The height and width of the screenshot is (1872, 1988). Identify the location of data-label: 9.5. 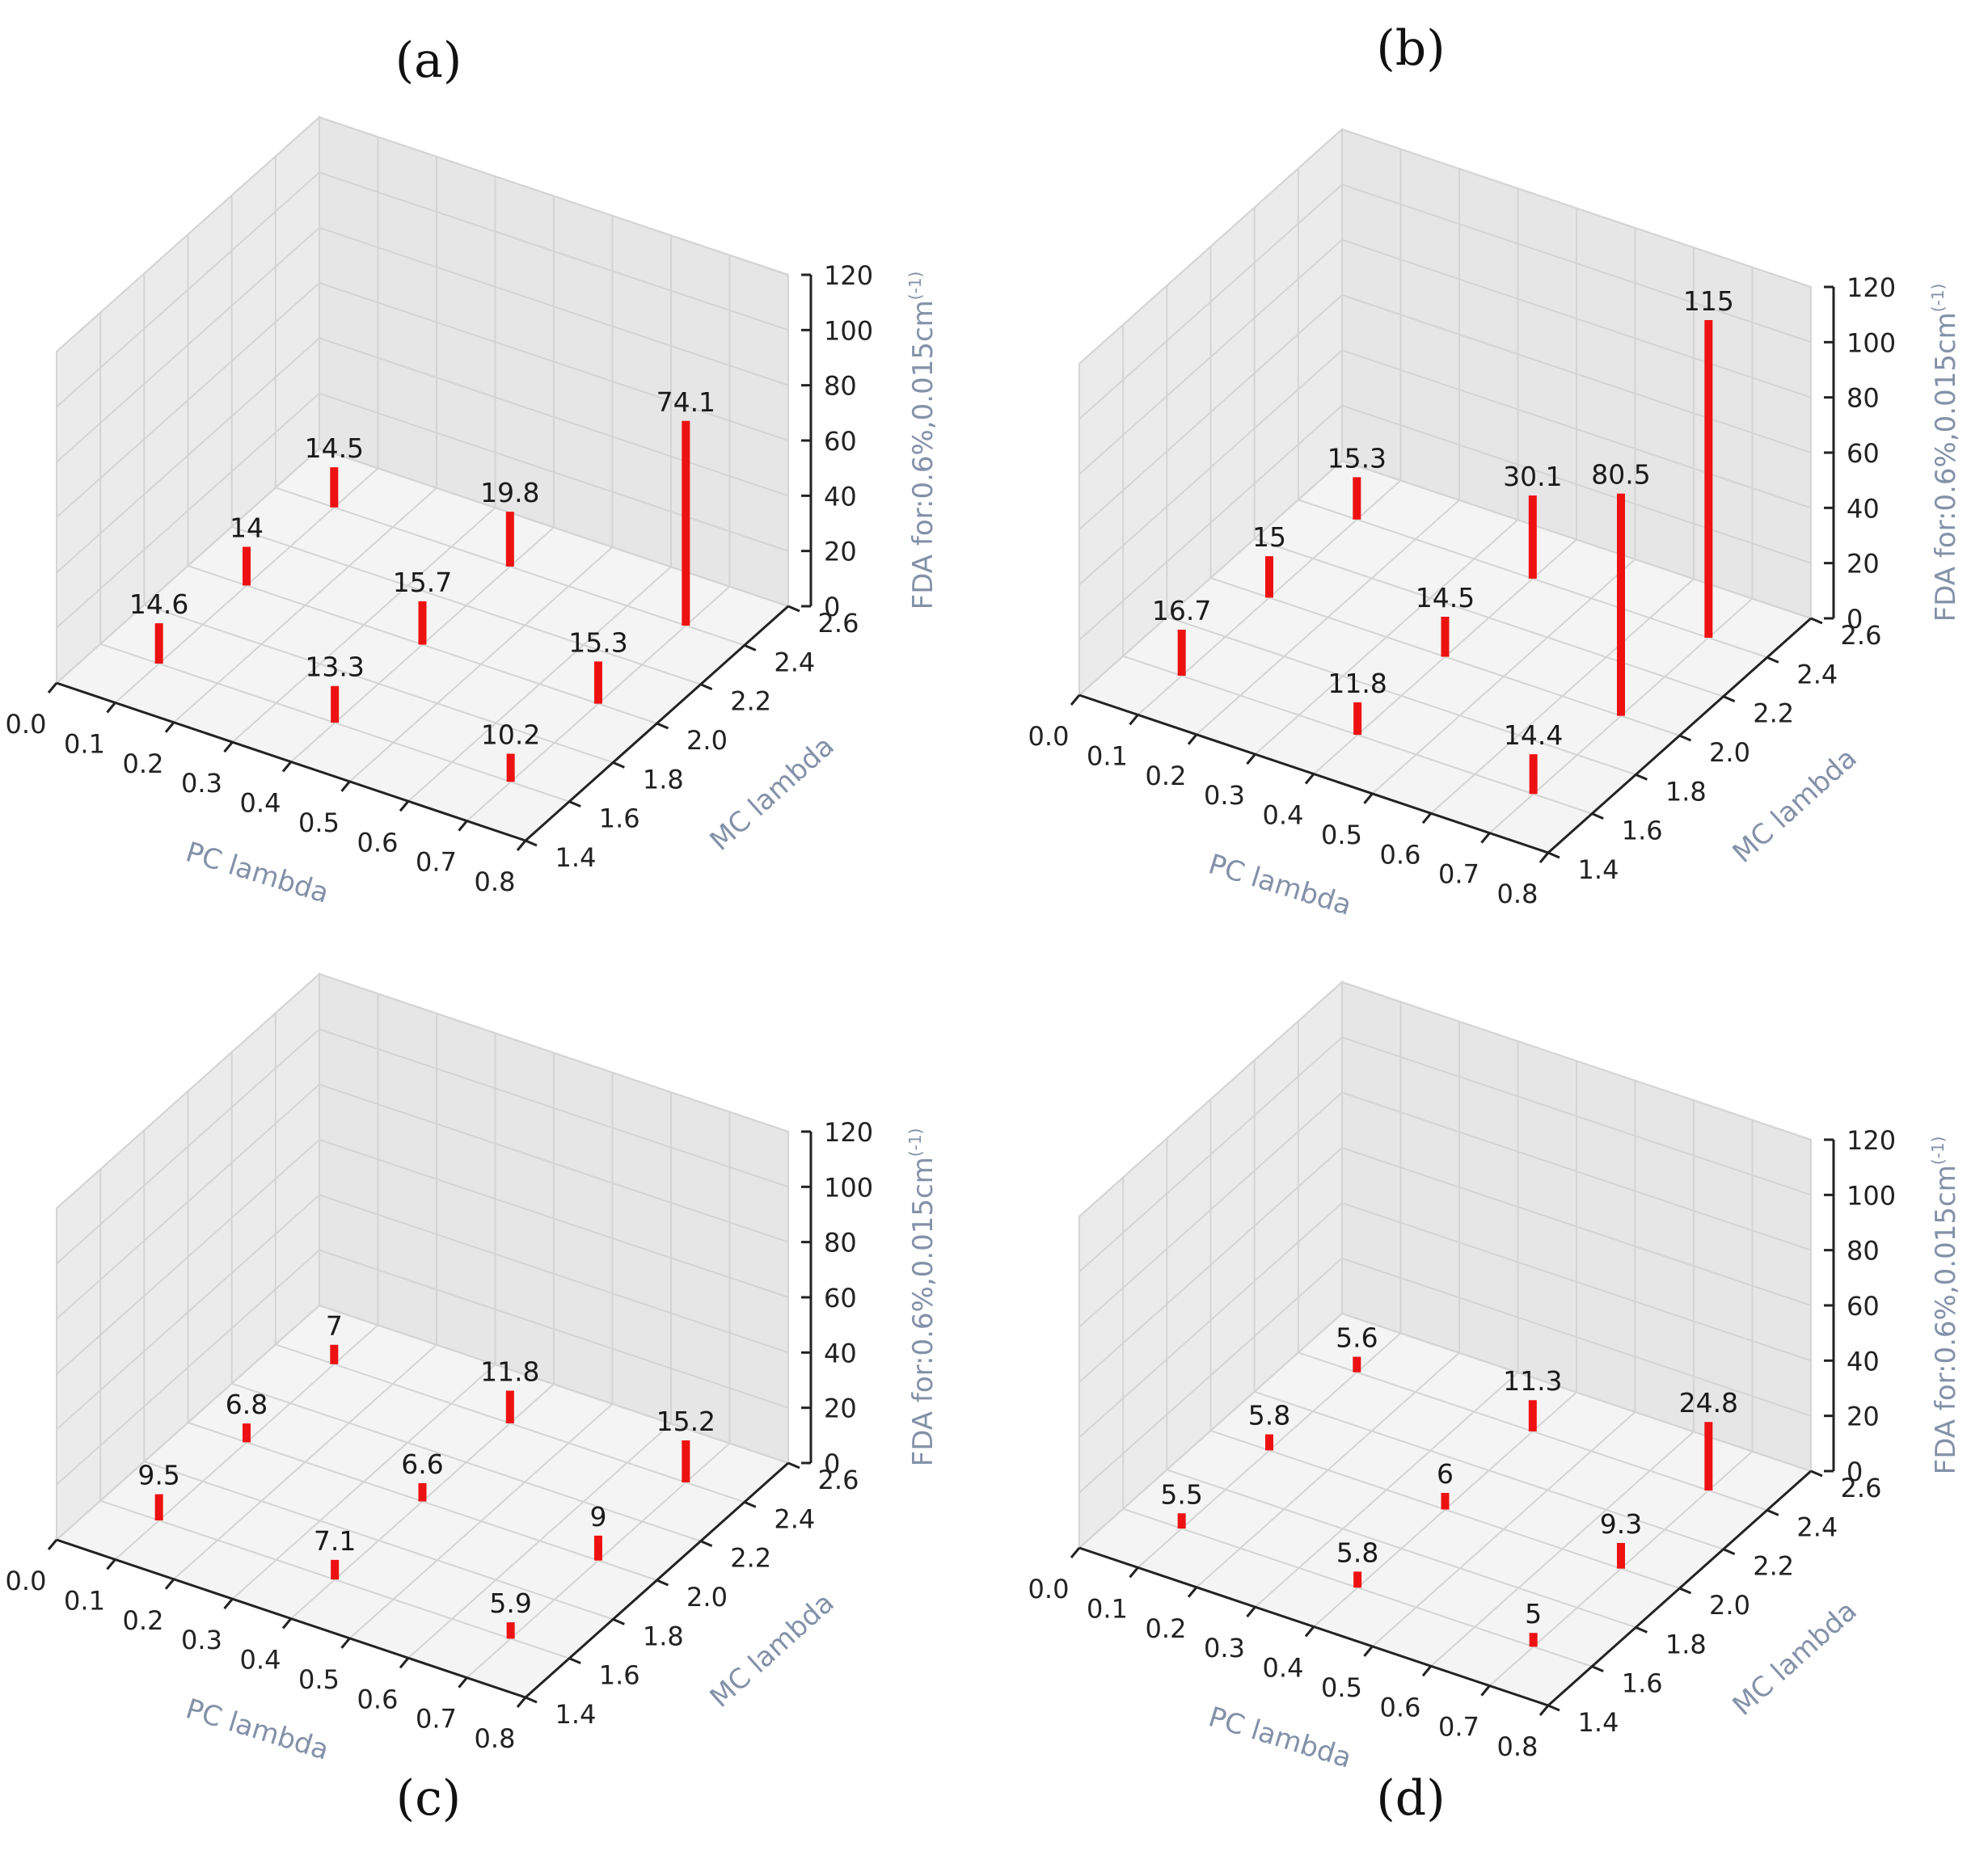
(158, 1475).